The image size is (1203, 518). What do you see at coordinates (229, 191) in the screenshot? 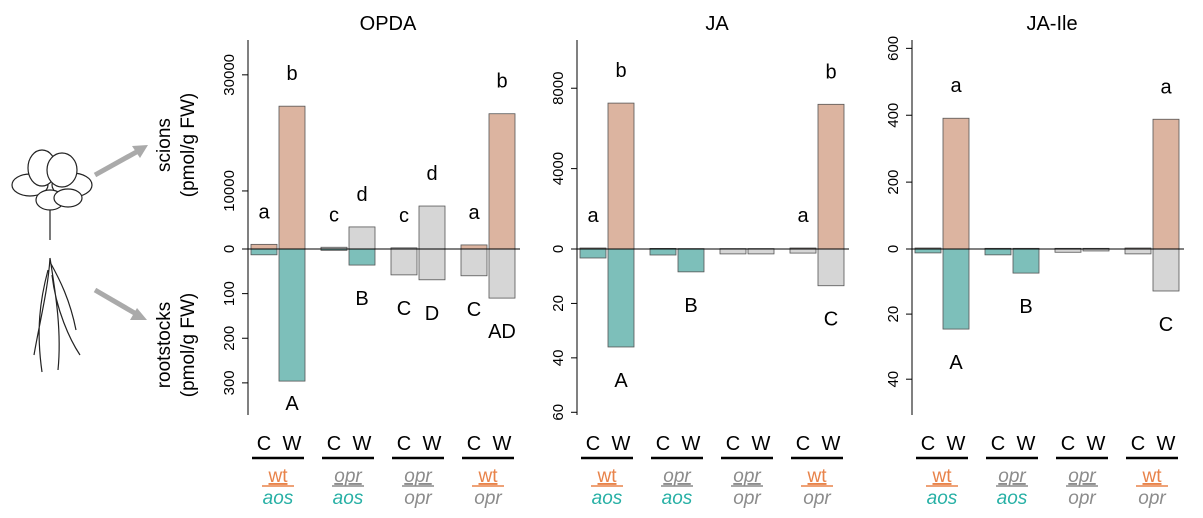
I see `y-tick-label: 10000` at bounding box center [229, 191].